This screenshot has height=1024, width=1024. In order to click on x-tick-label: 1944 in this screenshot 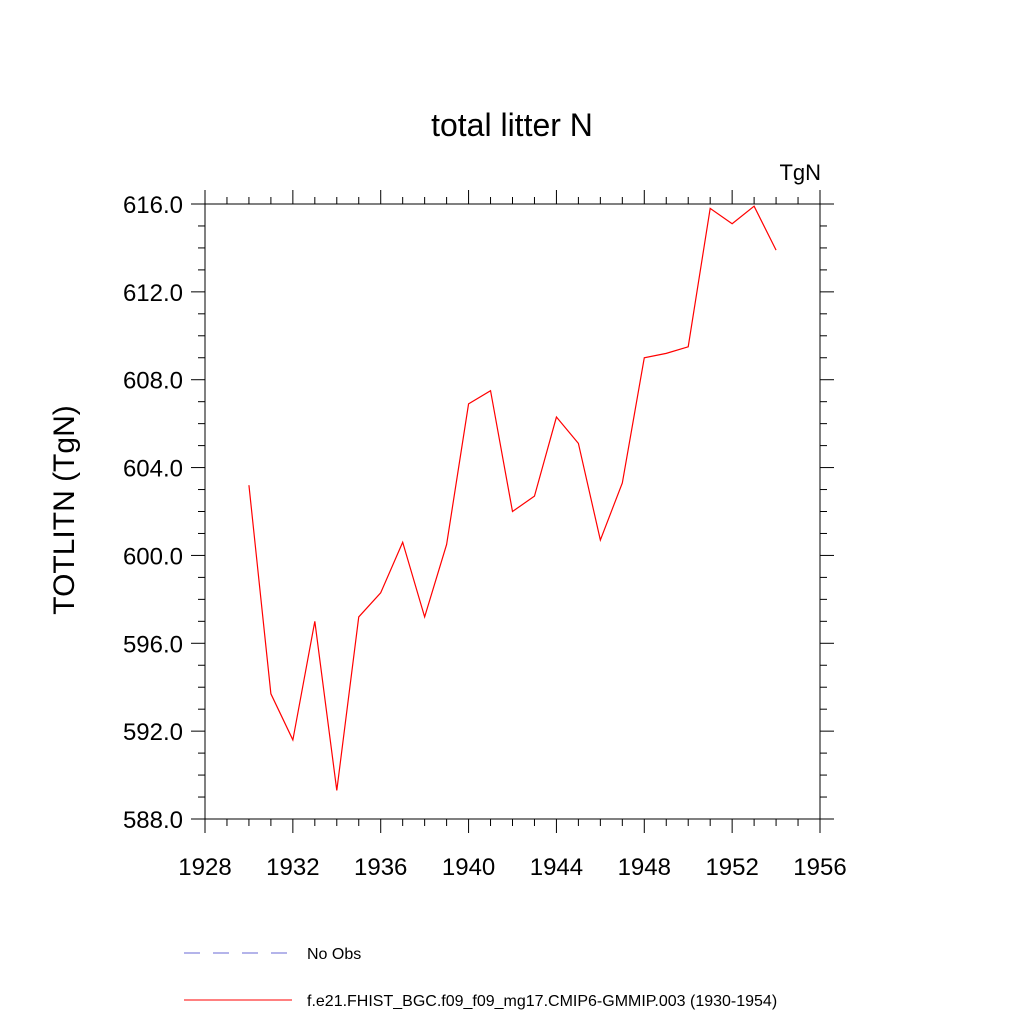, I will do `click(556, 867)`.